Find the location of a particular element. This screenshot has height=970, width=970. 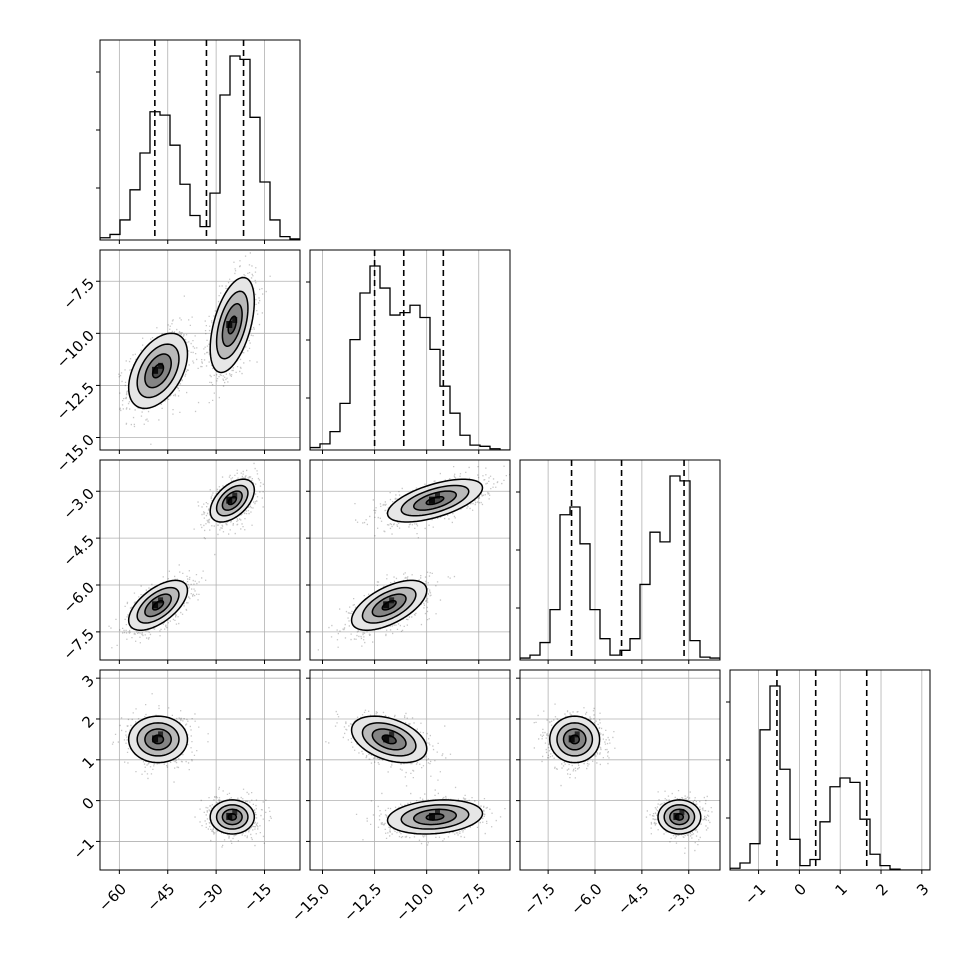

y-tick-label: −7.5 is located at coordinates (79, 294).